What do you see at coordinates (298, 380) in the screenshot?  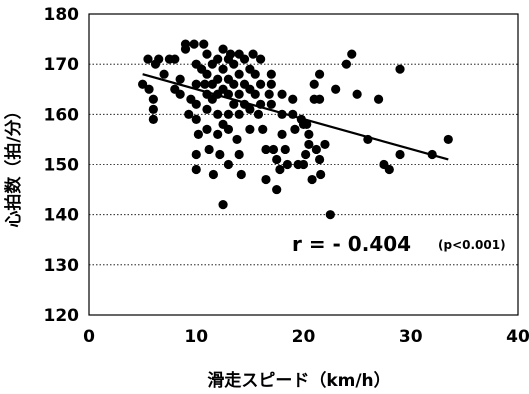 I see `x-axis-title: 滑走スピード（km/h）` at bounding box center [298, 380].